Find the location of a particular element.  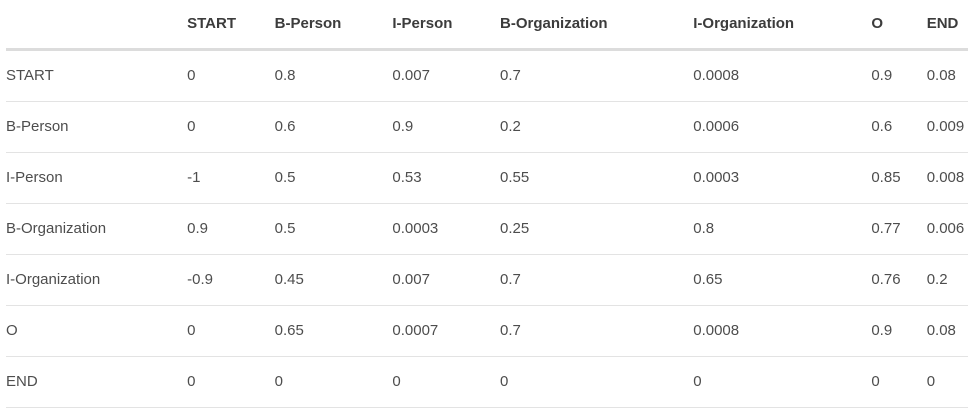

column-header: I-Organization is located at coordinates (782, 25).